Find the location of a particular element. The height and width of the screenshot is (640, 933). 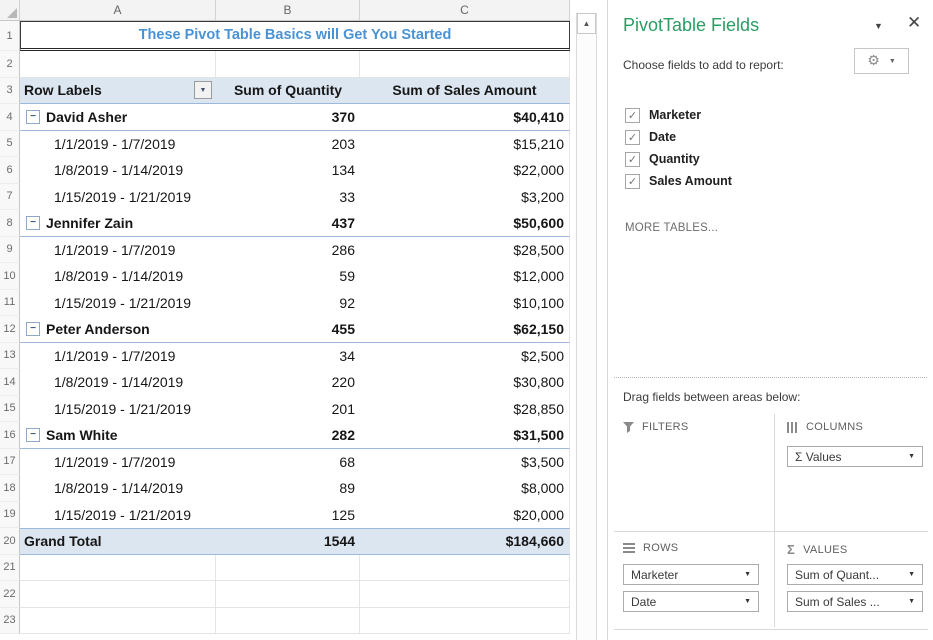

row-number: 8 is located at coordinates (10, 223).